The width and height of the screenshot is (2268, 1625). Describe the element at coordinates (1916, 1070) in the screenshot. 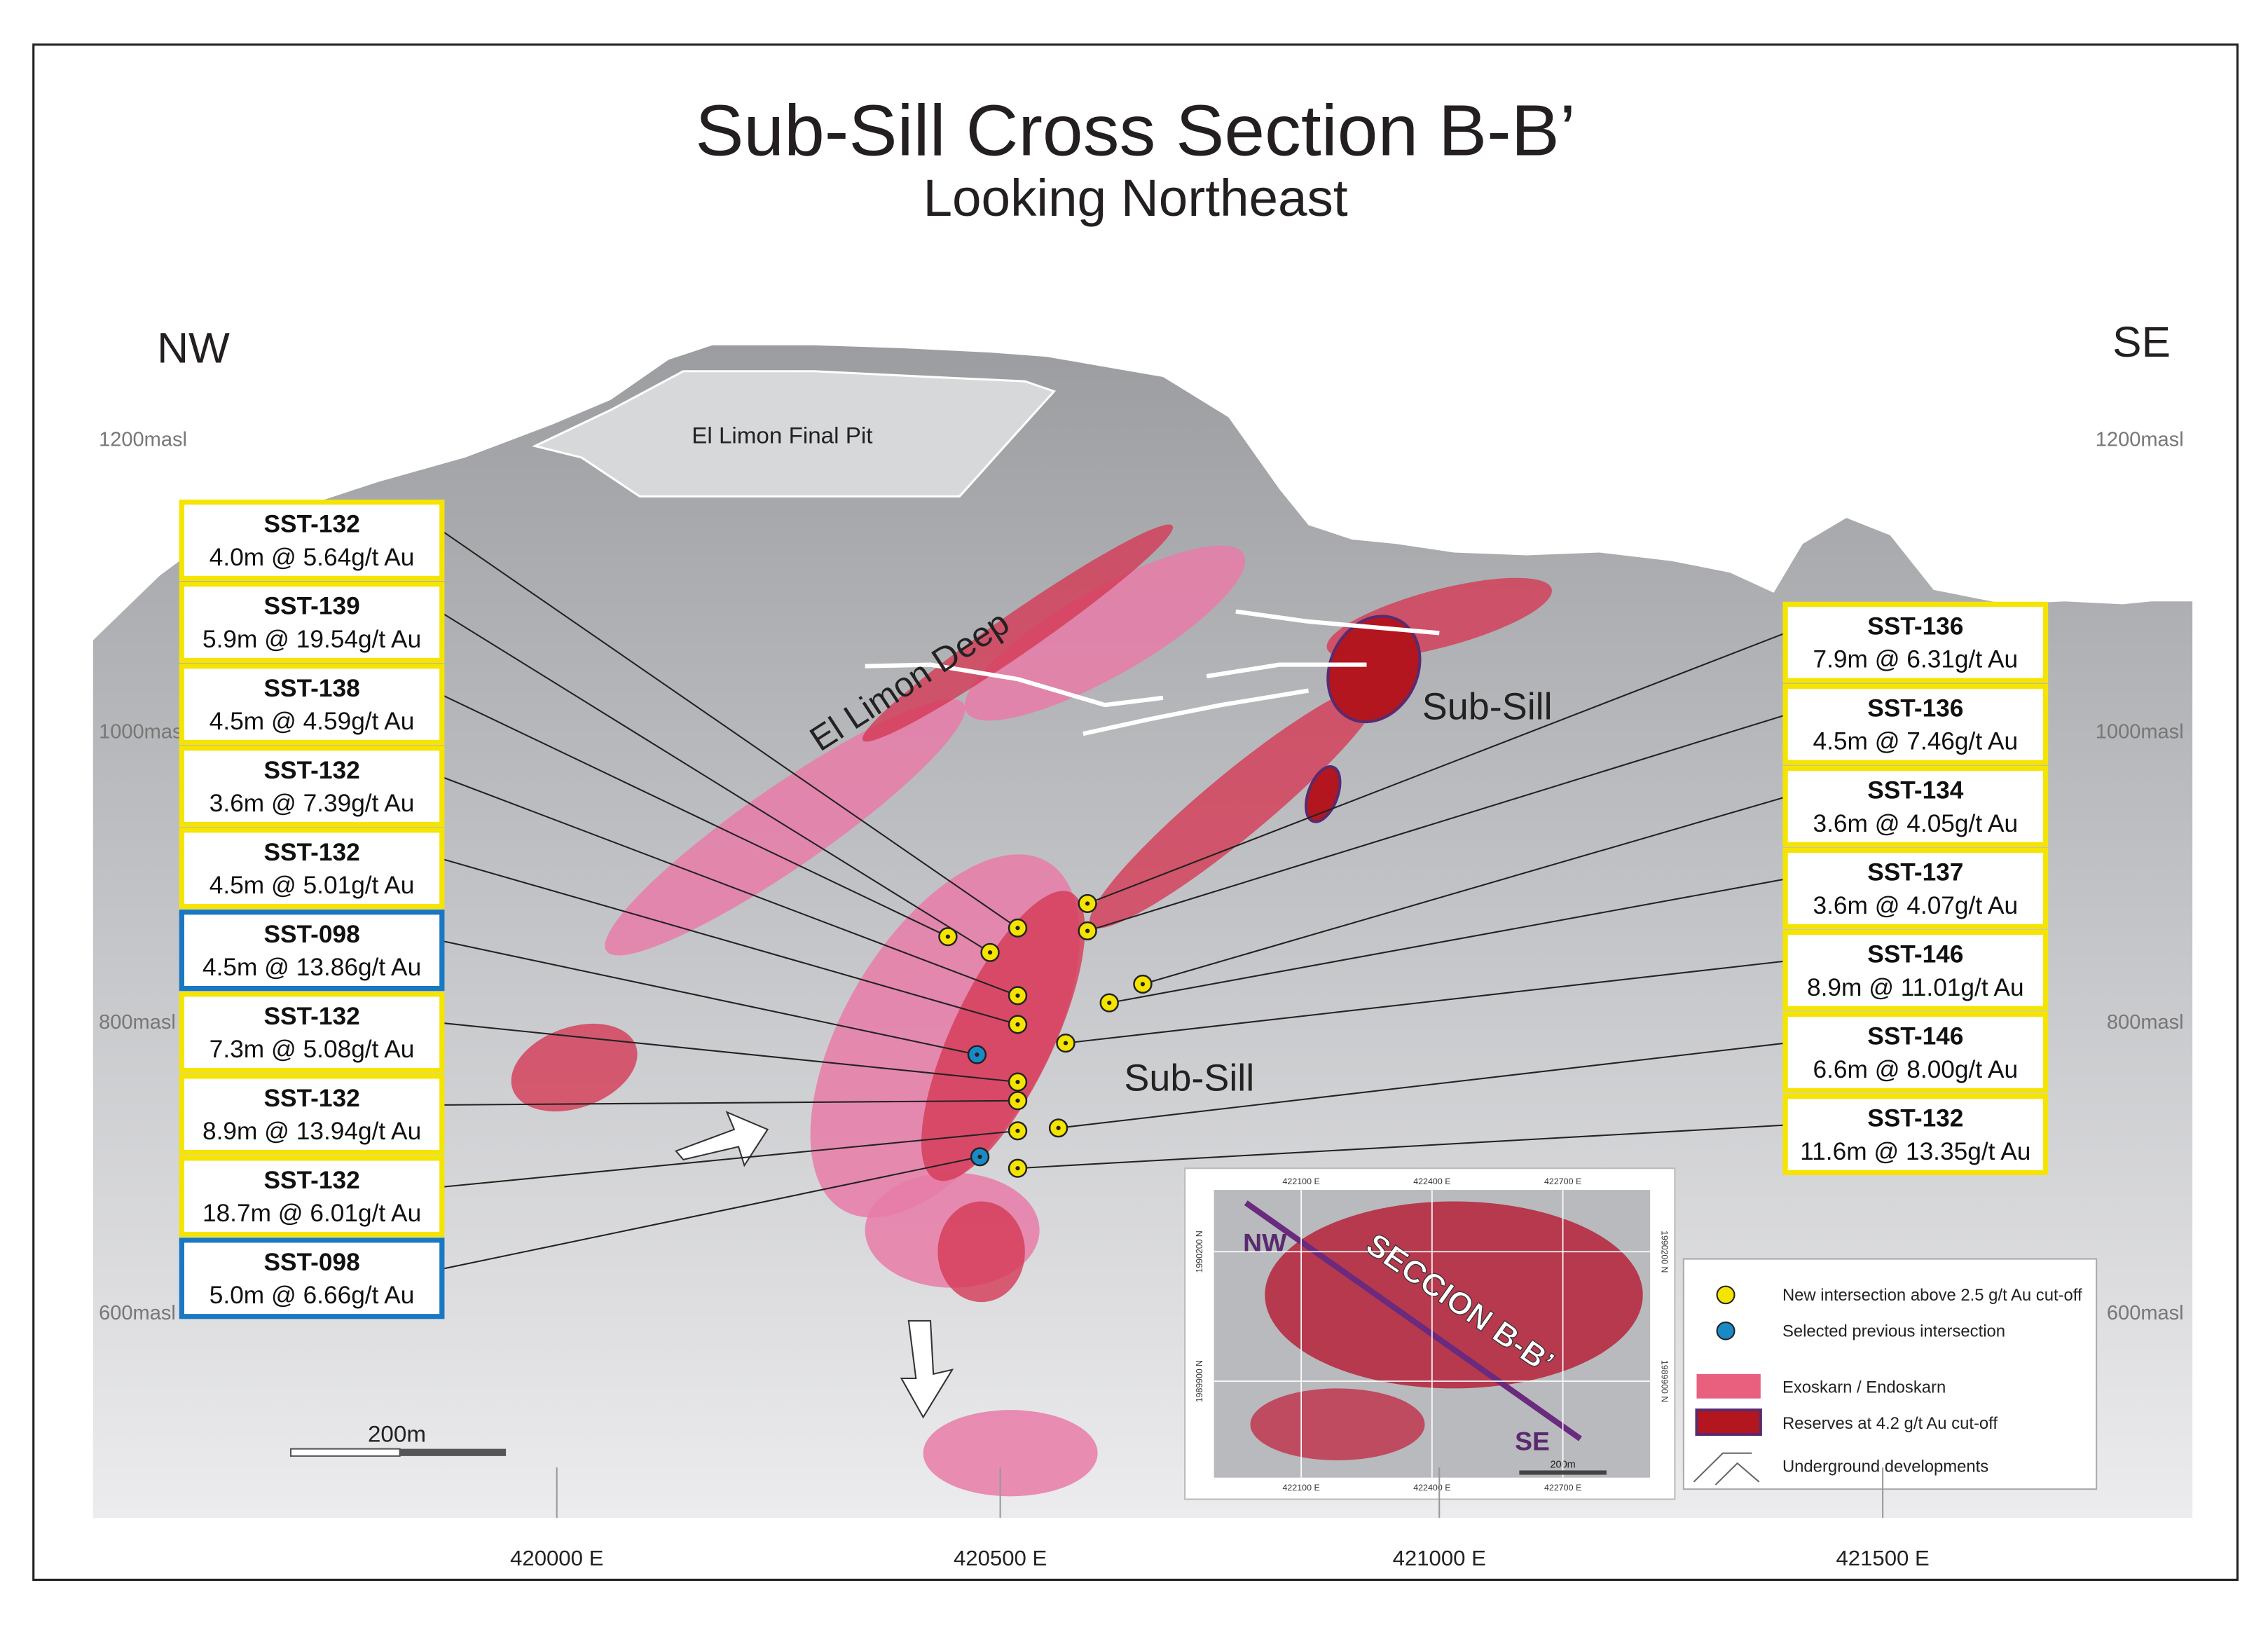

I see `intersection-result: 6.6m @ 8.00g/t Au` at that location.